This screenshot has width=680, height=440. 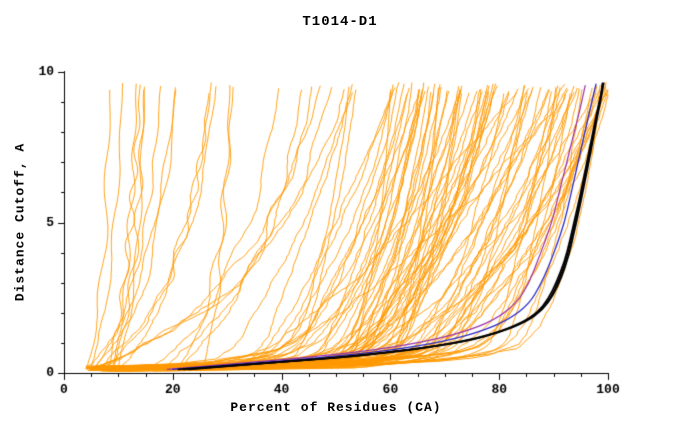 I want to click on y-axis-label: Distance Cutoff, A, so click(x=20, y=222).